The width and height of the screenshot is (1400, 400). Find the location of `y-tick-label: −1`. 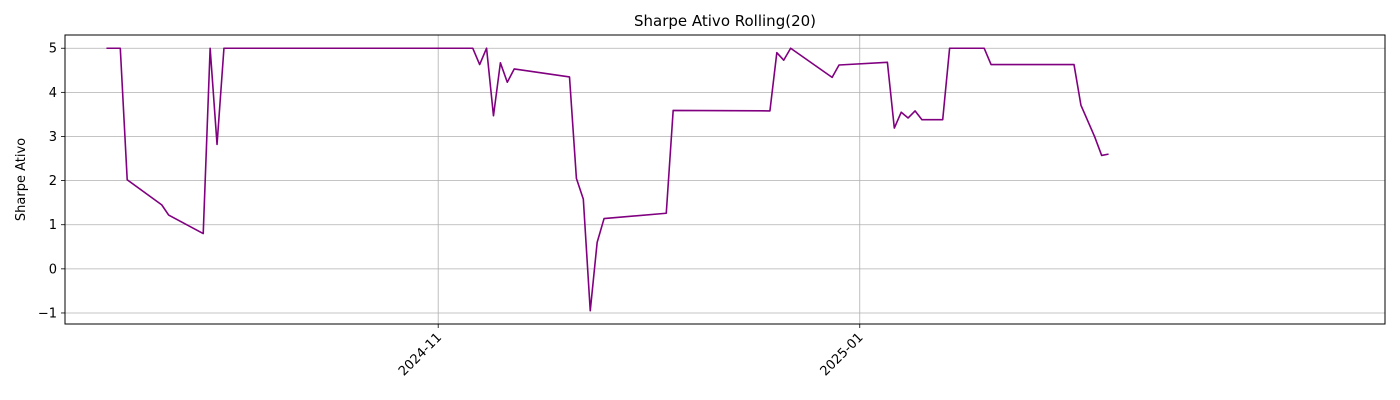

y-tick-label: −1 is located at coordinates (47, 313).